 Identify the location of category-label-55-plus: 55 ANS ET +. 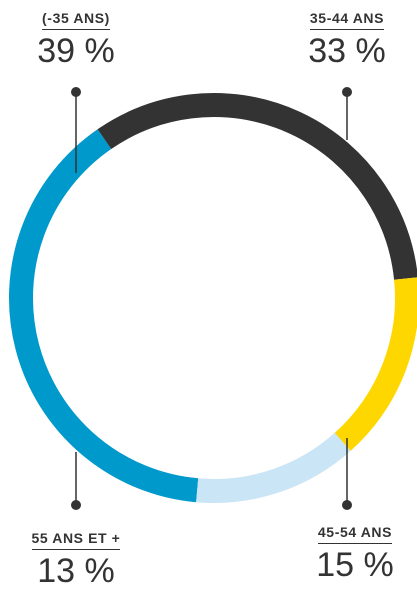
(76, 540).